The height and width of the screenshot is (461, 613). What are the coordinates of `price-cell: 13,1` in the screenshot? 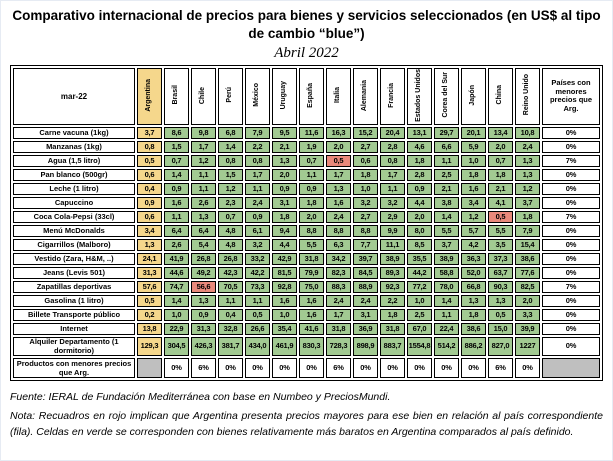 It's located at (419, 133).